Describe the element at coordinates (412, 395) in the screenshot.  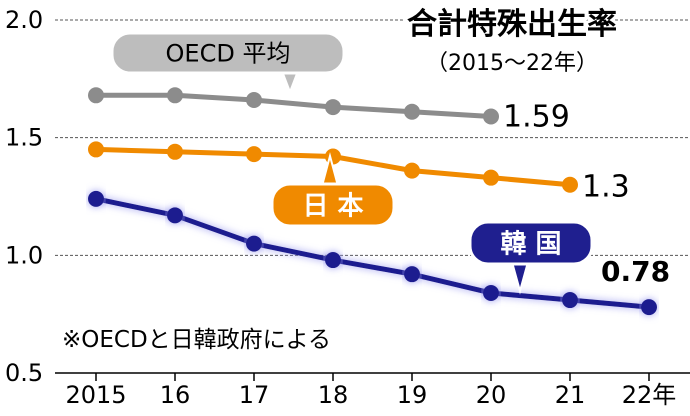
I see `x-tick-label: 19` at that location.